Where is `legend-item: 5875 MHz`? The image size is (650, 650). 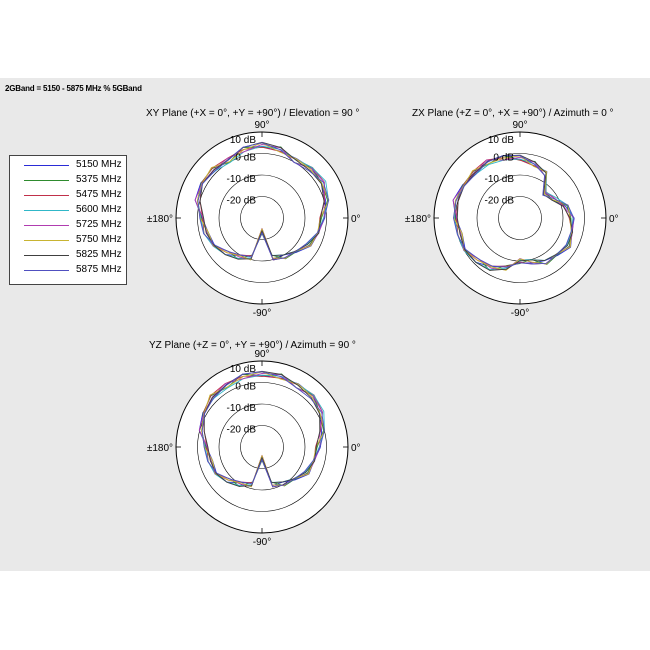 legend-item: 5875 MHz is located at coordinates (69, 270).